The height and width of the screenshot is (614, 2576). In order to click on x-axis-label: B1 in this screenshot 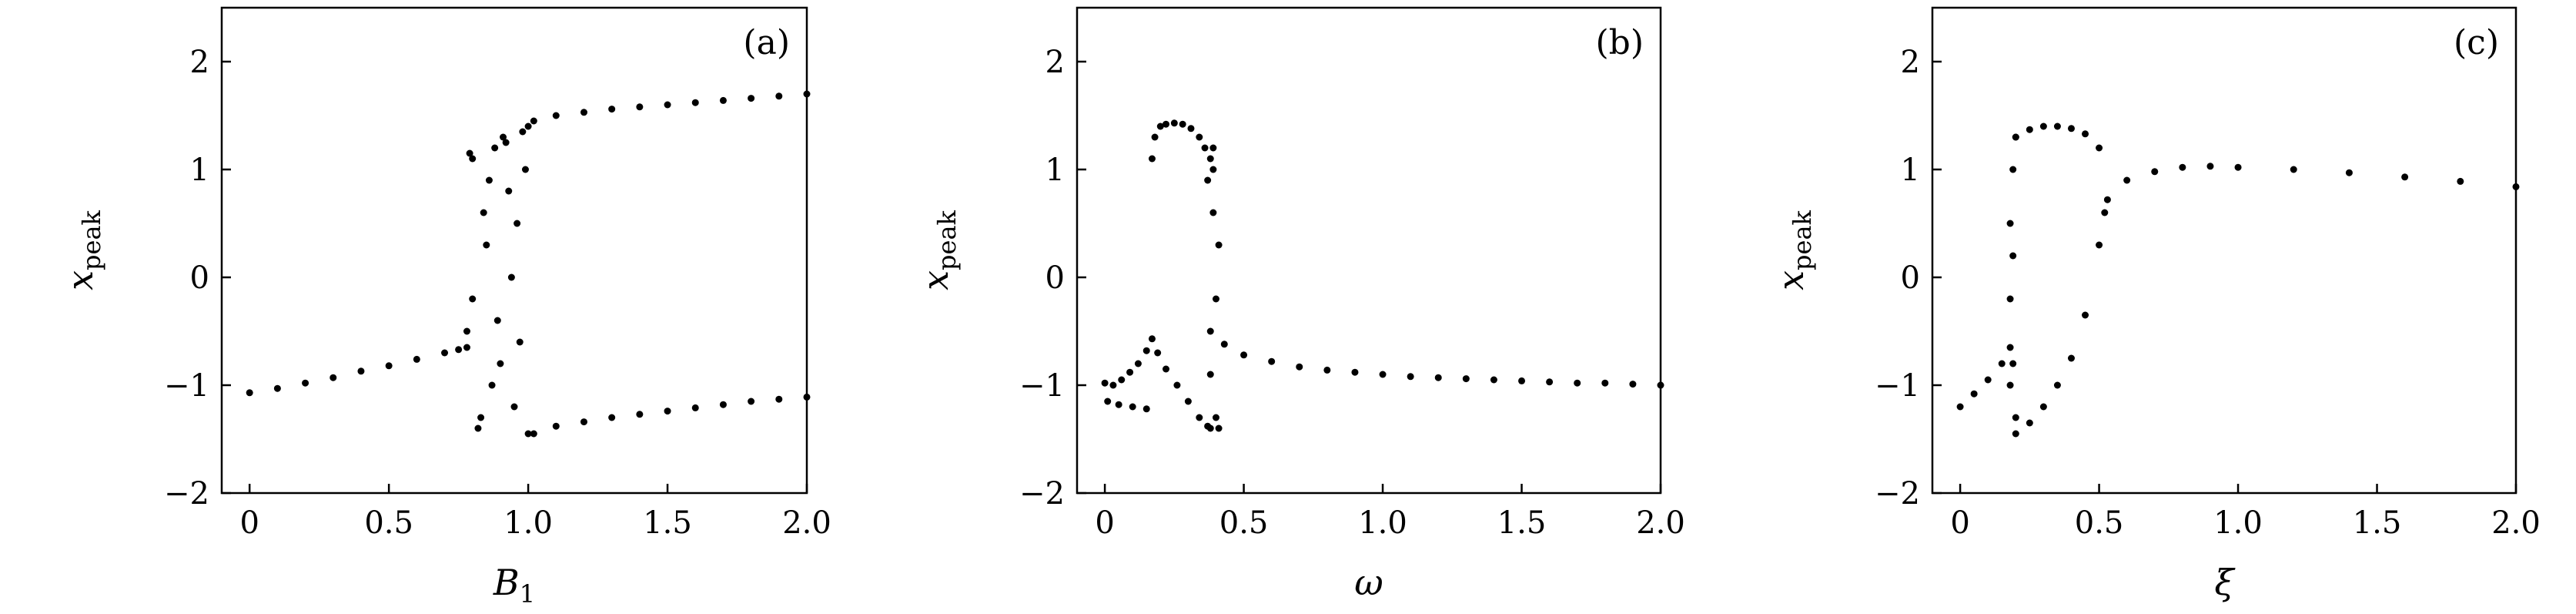, I will do `click(514, 585)`.